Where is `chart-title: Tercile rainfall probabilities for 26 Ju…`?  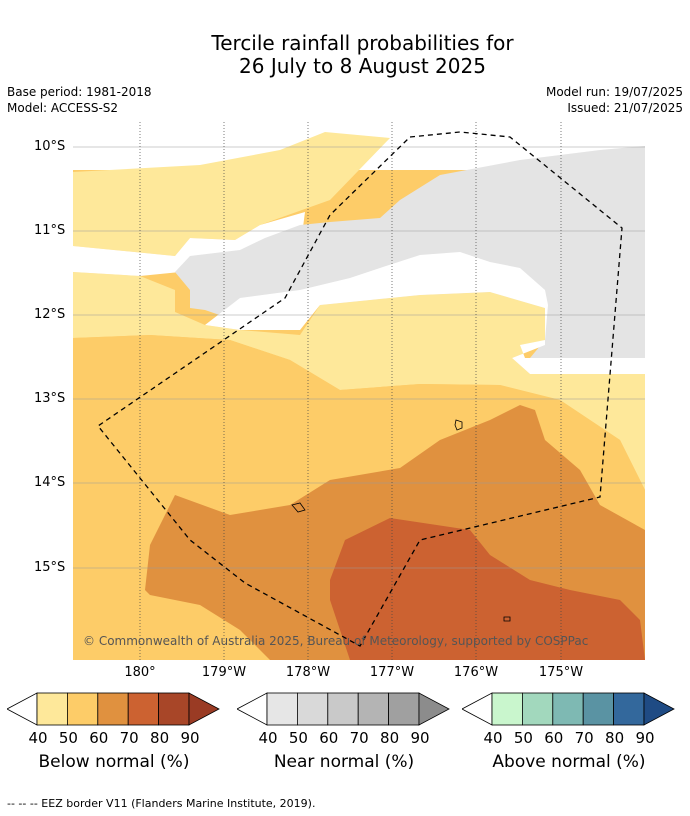 chart-title: Tercile rainfall probabilities for 26 Ju… is located at coordinates (345, 55).